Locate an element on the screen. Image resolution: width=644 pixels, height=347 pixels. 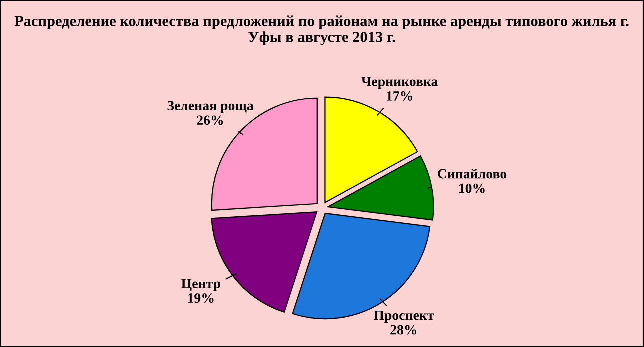
chart-title: Распределение количества предложений по районам на рынке аренды типового жилья г. Уфы в августе 2013 г. is located at coordinates (321, 31).